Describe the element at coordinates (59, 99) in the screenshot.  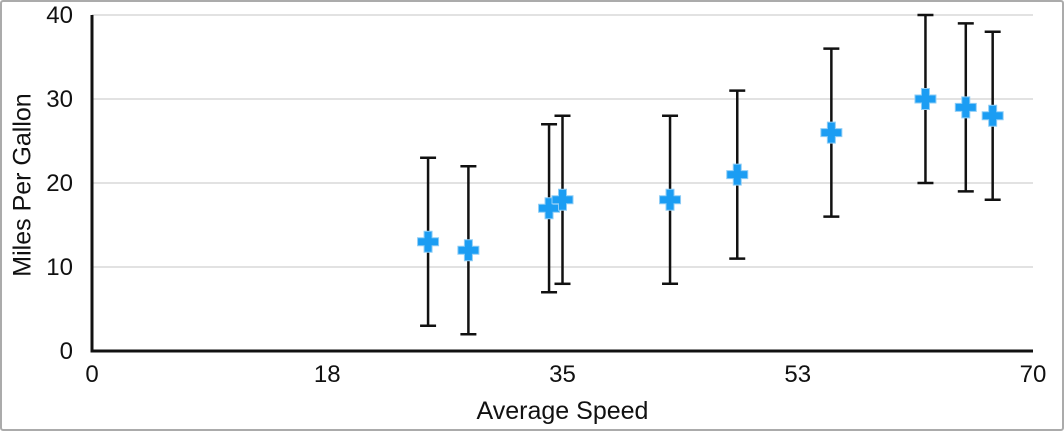
I see `y-tick-label: 30` at that location.